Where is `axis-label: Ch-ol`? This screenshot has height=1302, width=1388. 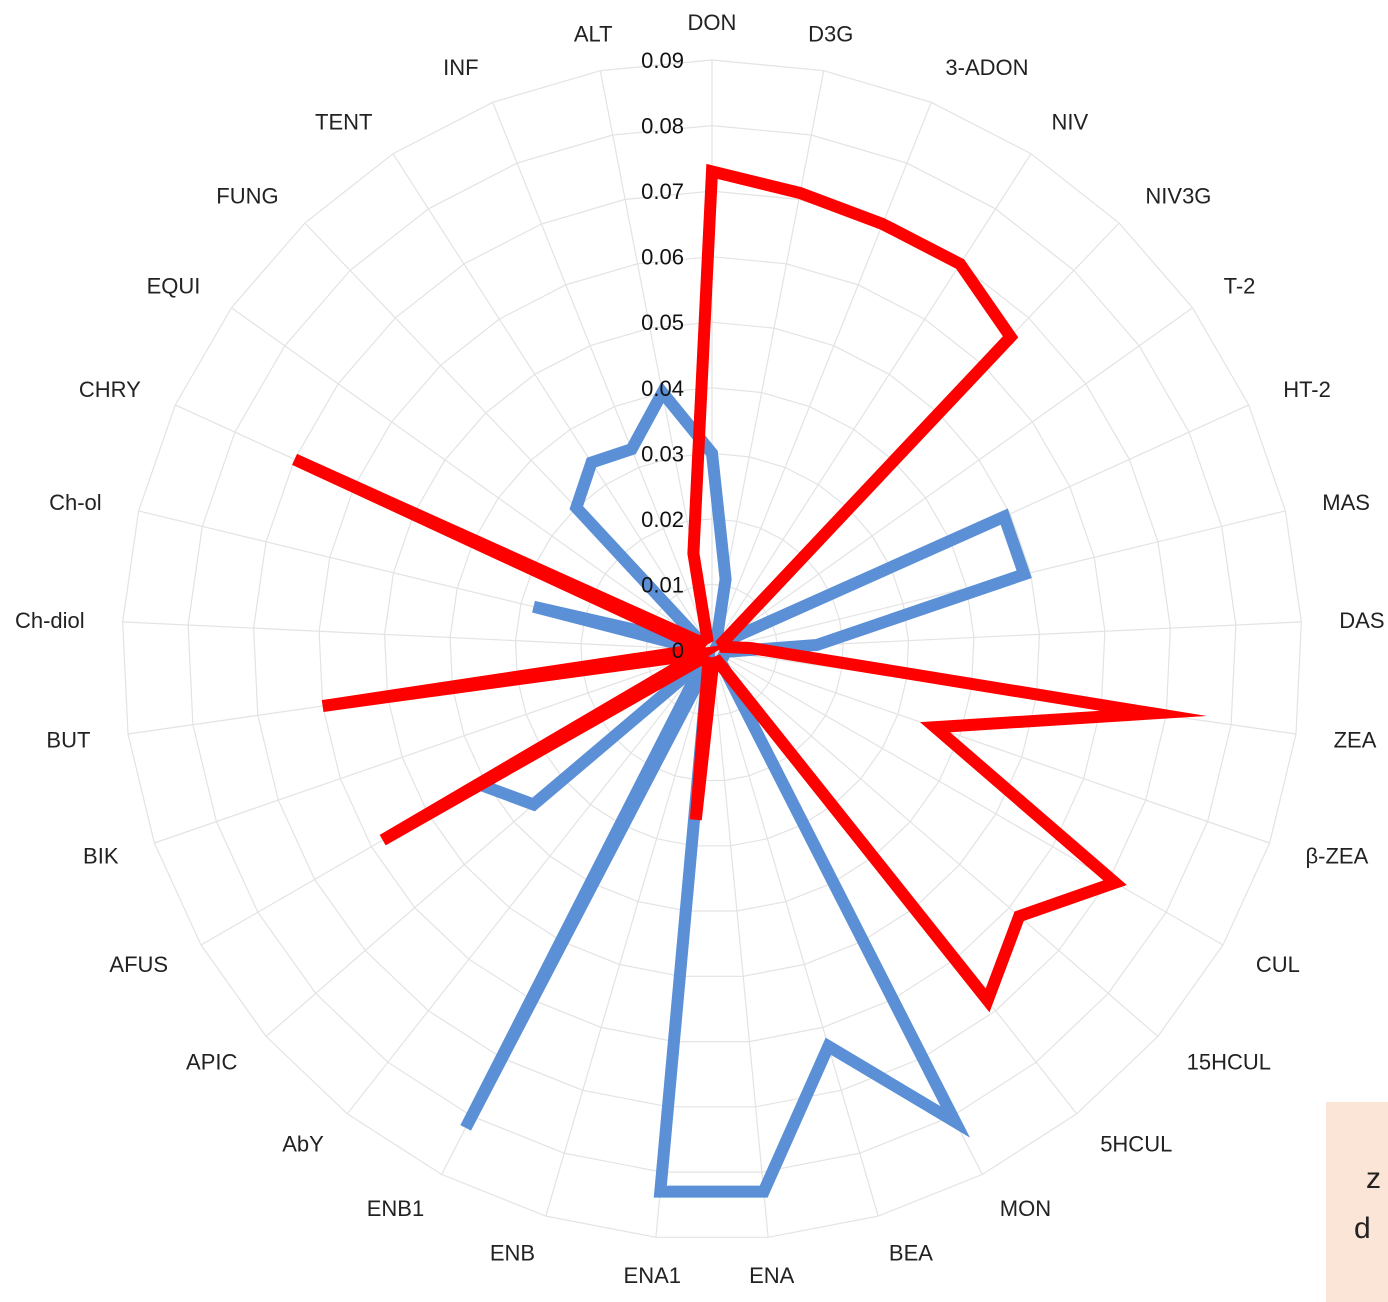 axis-label: Ch-ol is located at coordinates (75, 502).